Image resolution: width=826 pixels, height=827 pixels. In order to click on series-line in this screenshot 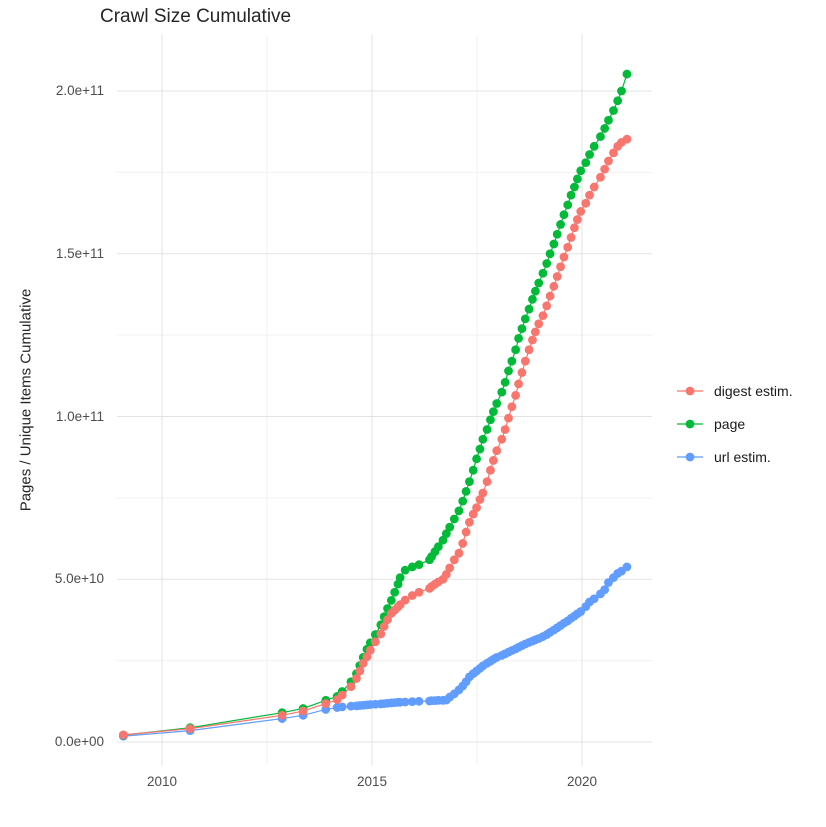, I will do `click(375, 651)`.